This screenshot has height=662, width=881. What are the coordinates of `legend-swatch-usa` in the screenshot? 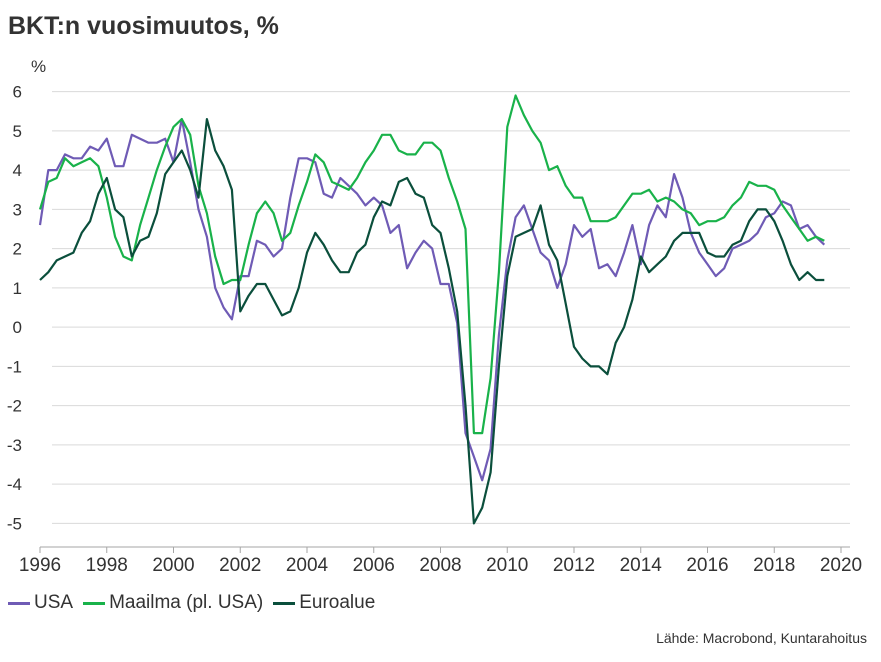 It's located at (19, 603).